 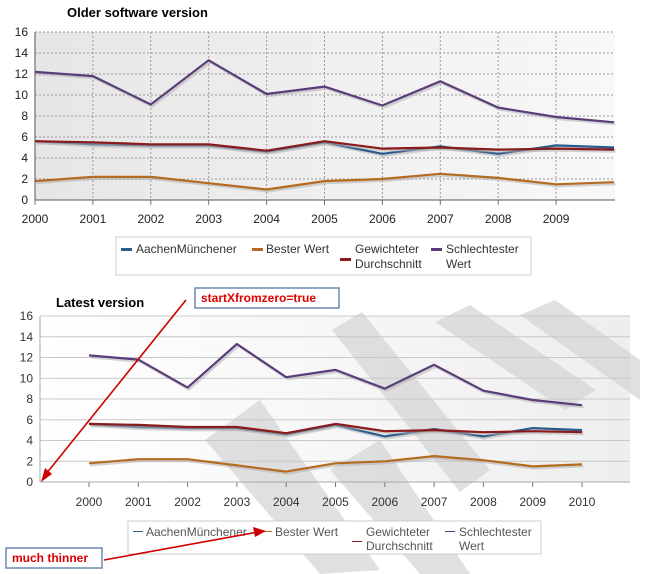 I want to click on bottom-legend-item-schlechtester: Schlechtester Wert, so click(x=488, y=539).